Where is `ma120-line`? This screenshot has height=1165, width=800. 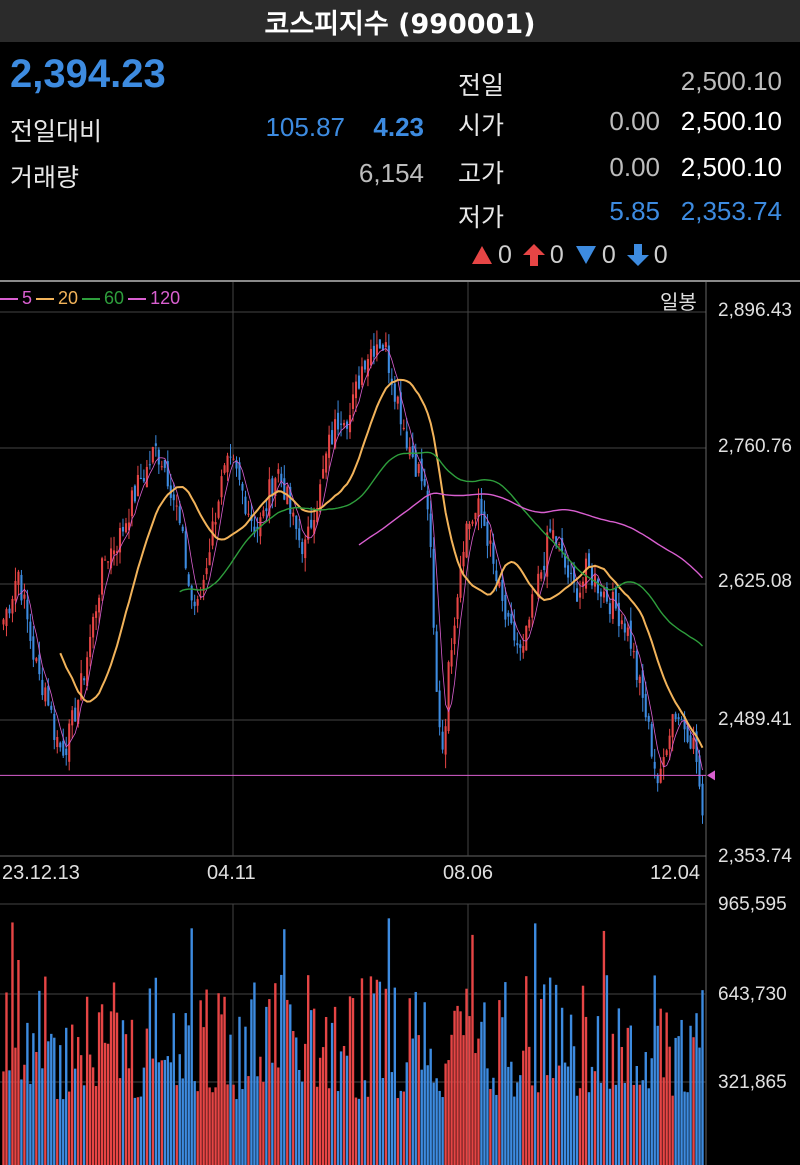
ma120-line is located at coordinates (531, 535).